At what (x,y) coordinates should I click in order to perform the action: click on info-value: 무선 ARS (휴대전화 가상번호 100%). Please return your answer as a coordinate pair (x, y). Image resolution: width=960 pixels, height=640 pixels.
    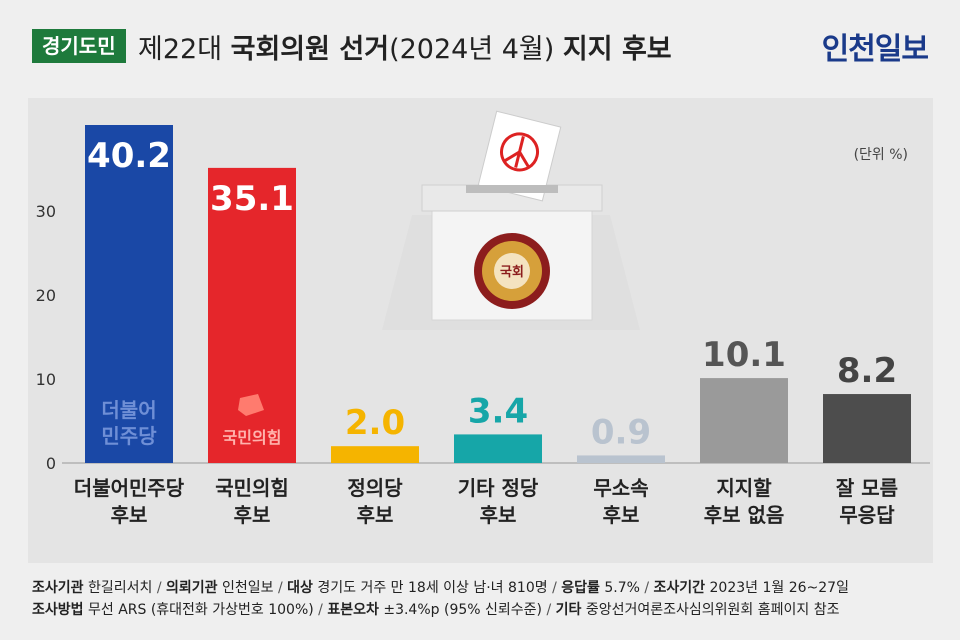
    Looking at the image, I should click on (198, 610).